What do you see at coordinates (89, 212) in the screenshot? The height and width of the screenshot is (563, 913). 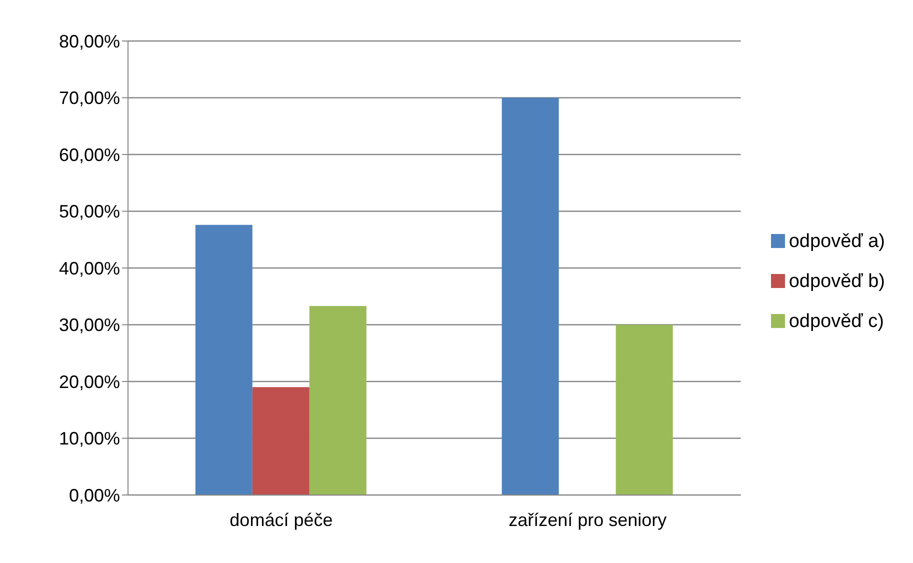 I see `y-tick-label: 50,00%` at bounding box center [89, 212].